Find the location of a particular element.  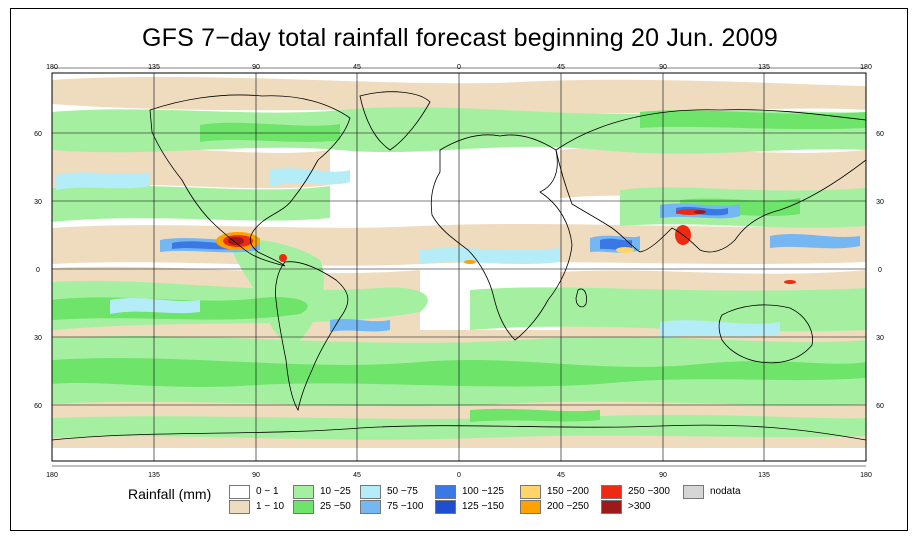

legend-label: 250 −300 is located at coordinates (649, 491).